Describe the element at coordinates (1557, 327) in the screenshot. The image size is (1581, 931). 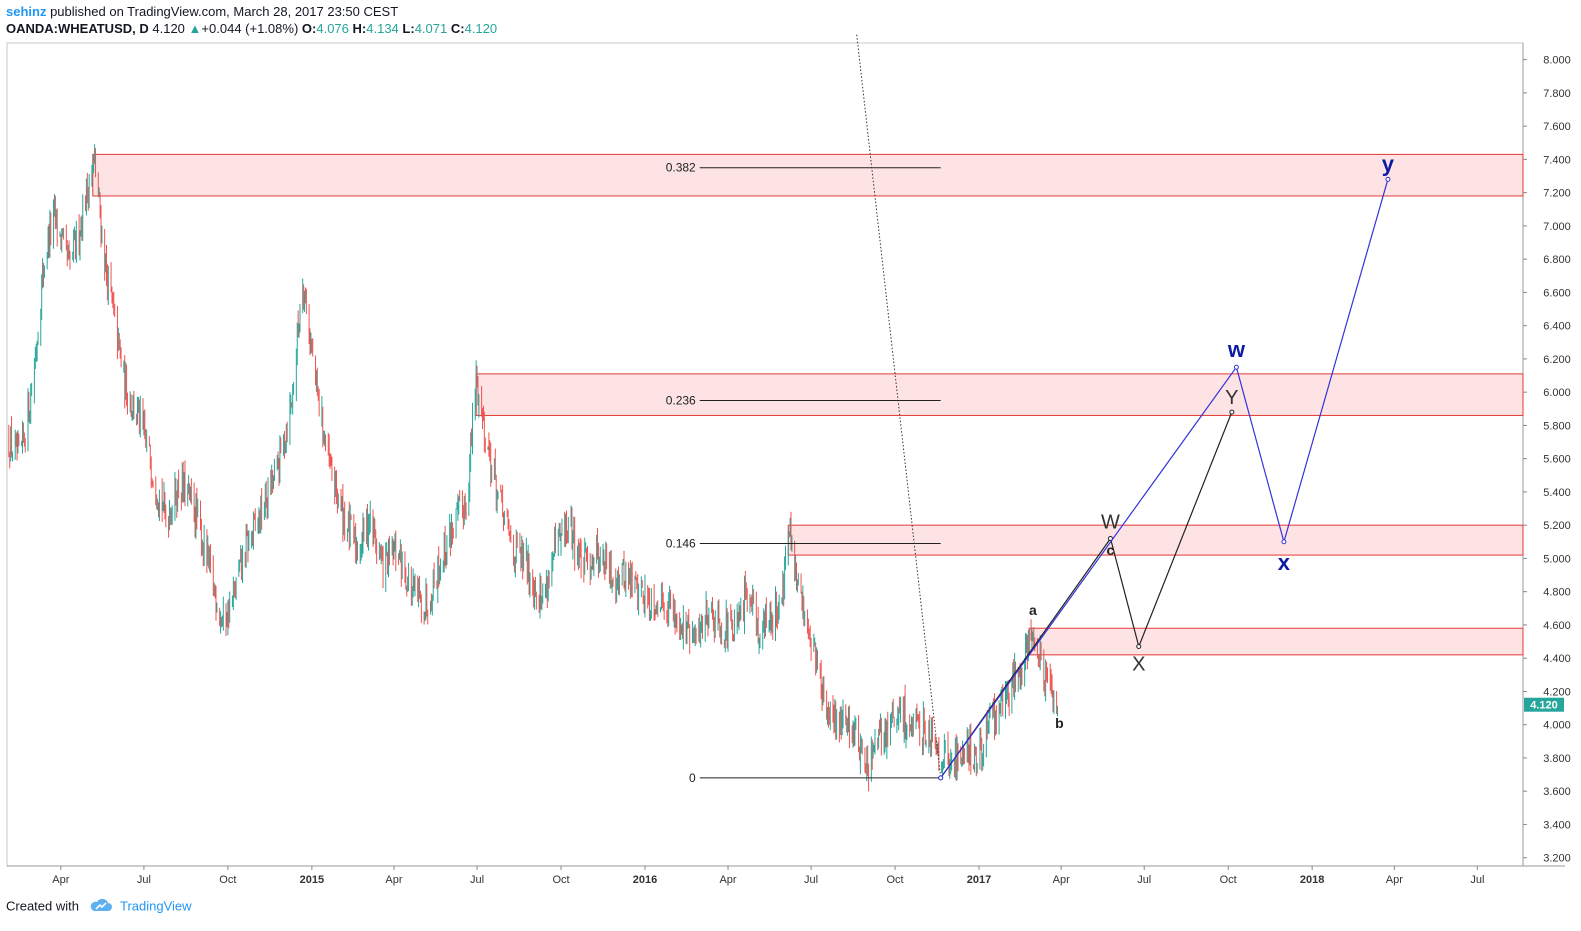
I see `price-tick-label: 6.400` at that location.